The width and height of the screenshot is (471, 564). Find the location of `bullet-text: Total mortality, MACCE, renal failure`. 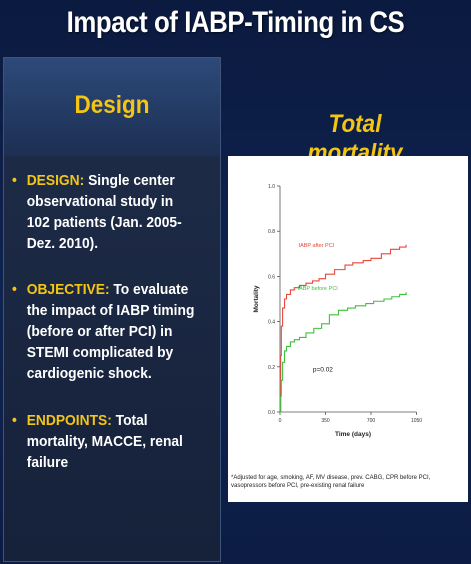

bullet-text: Total mortality, MACCE, renal failure is located at coordinates (104, 441).